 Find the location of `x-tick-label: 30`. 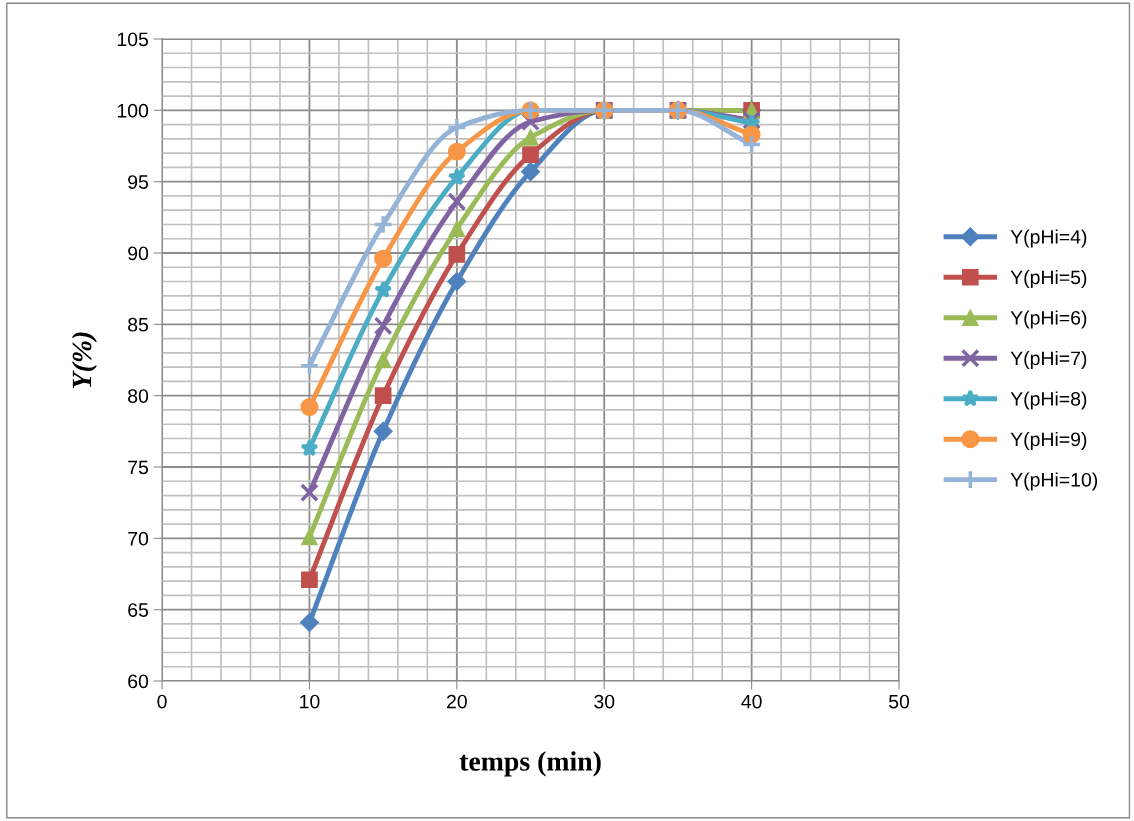

x-tick-label: 30 is located at coordinates (604, 701).